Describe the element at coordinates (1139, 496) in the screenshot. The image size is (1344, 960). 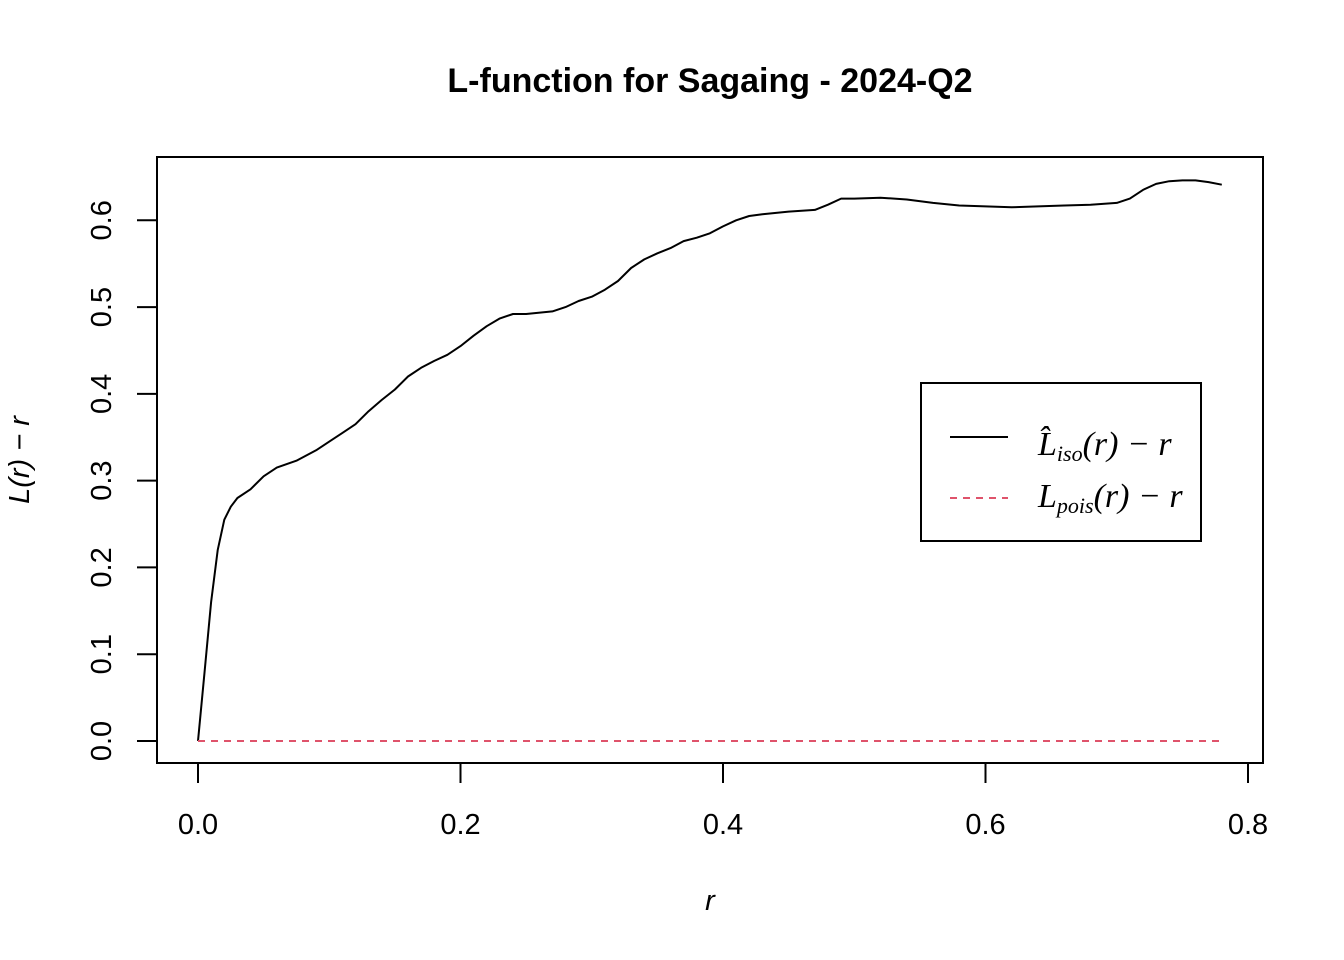
I see `legend-rest-pois: (r) − r` at that location.